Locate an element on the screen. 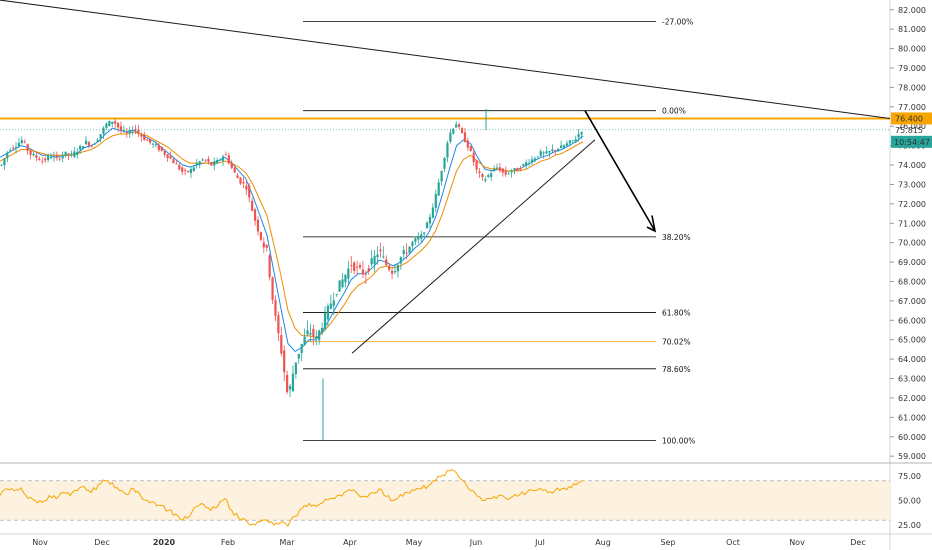 The height and width of the screenshot is (550, 932). y-tick-label: 81.000 is located at coordinates (912, 29).